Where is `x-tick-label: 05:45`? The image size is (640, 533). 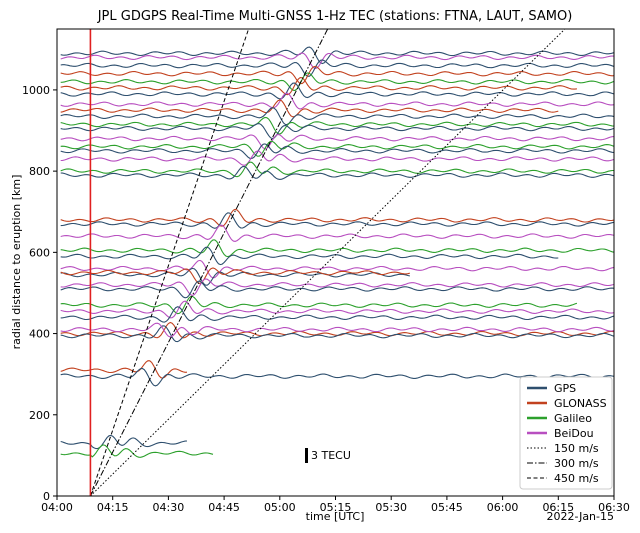 x-tick-label: 05:45 is located at coordinates (447, 507).